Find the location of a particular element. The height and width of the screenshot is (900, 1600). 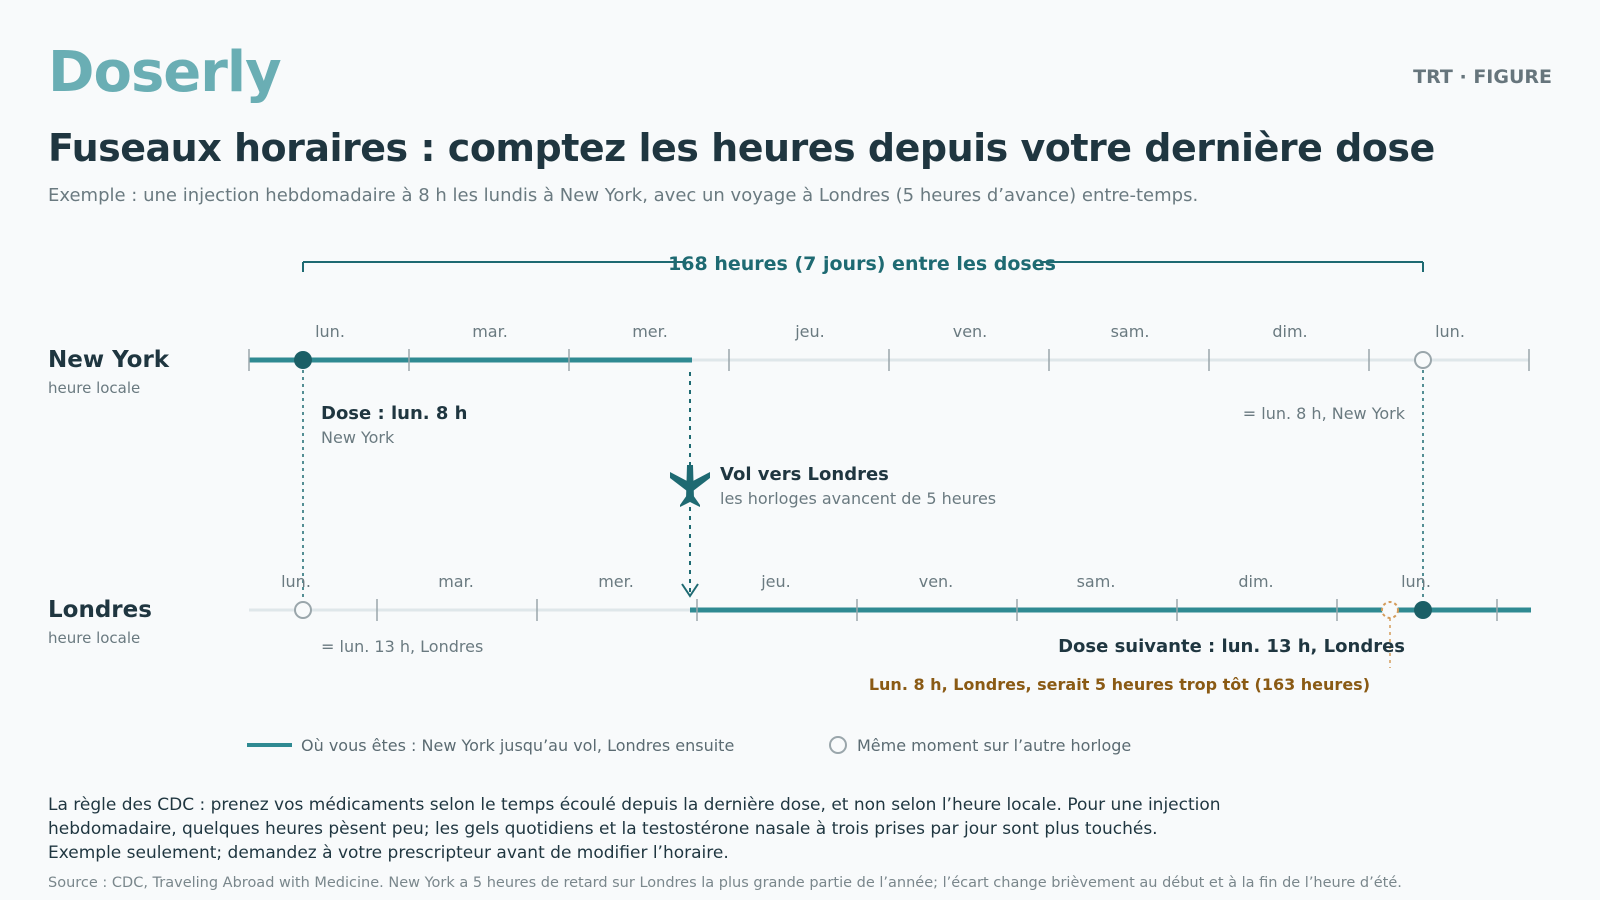

london-equivalent-note: = lun. 13 h, Londres is located at coordinates (402, 646).